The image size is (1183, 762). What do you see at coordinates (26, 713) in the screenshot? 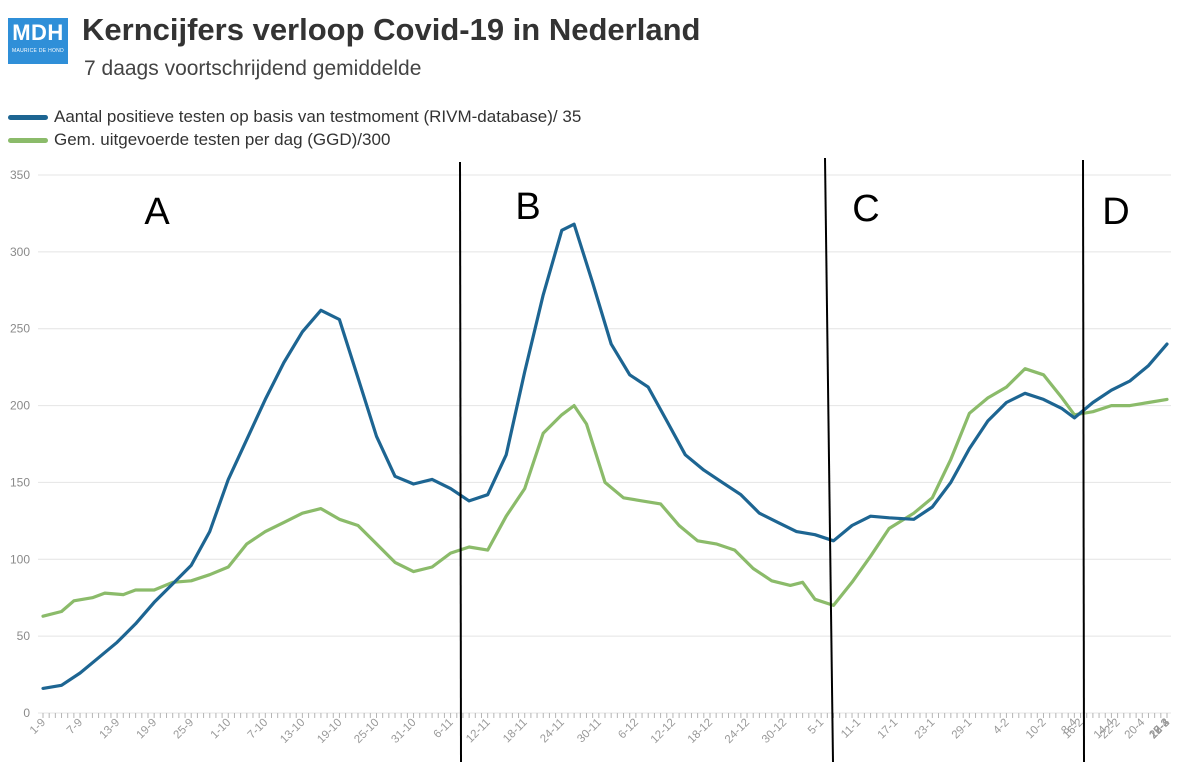
I see `y-tick-label-0: 0` at bounding box center [26, 713].